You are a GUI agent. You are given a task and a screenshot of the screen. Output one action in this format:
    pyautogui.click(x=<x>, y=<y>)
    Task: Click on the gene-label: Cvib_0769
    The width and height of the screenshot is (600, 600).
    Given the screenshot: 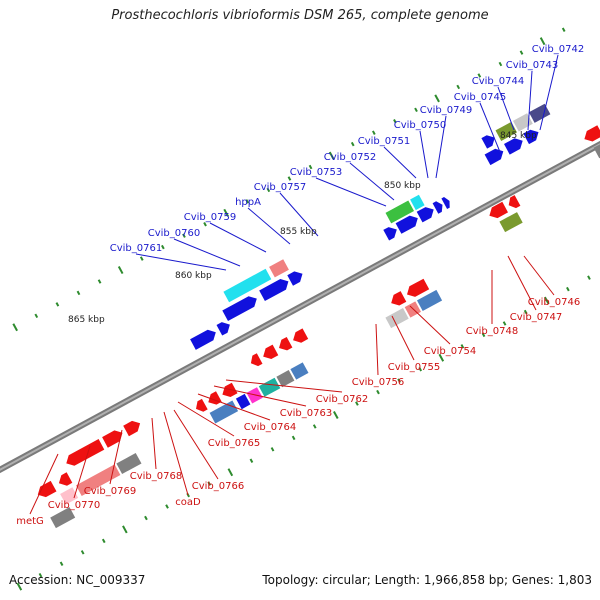 What is the action you would take?
    pyautogui.click(x=110, y=491)
    